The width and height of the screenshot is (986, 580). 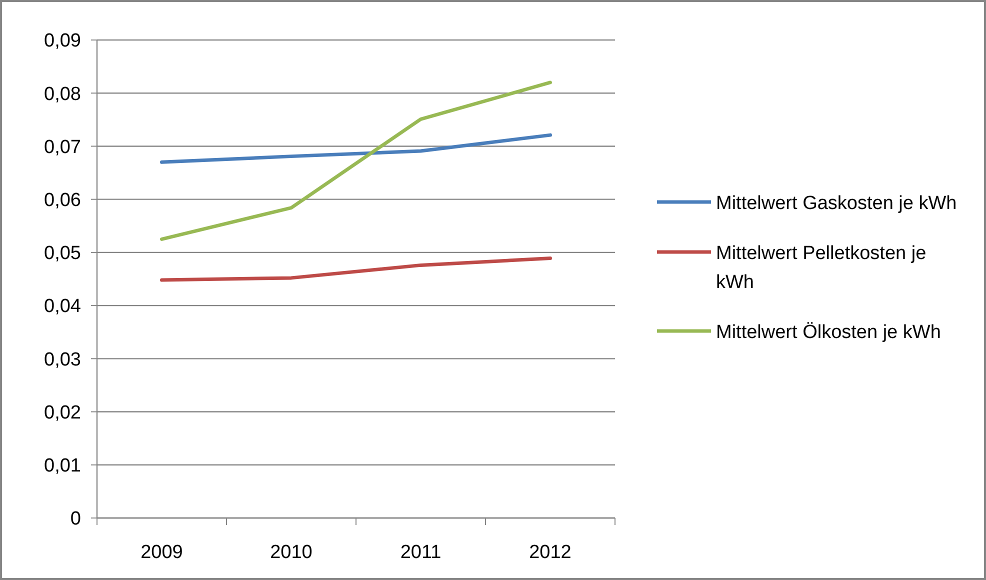 I want to click on x-tick-label: 2009, so click(x=161, y=552).